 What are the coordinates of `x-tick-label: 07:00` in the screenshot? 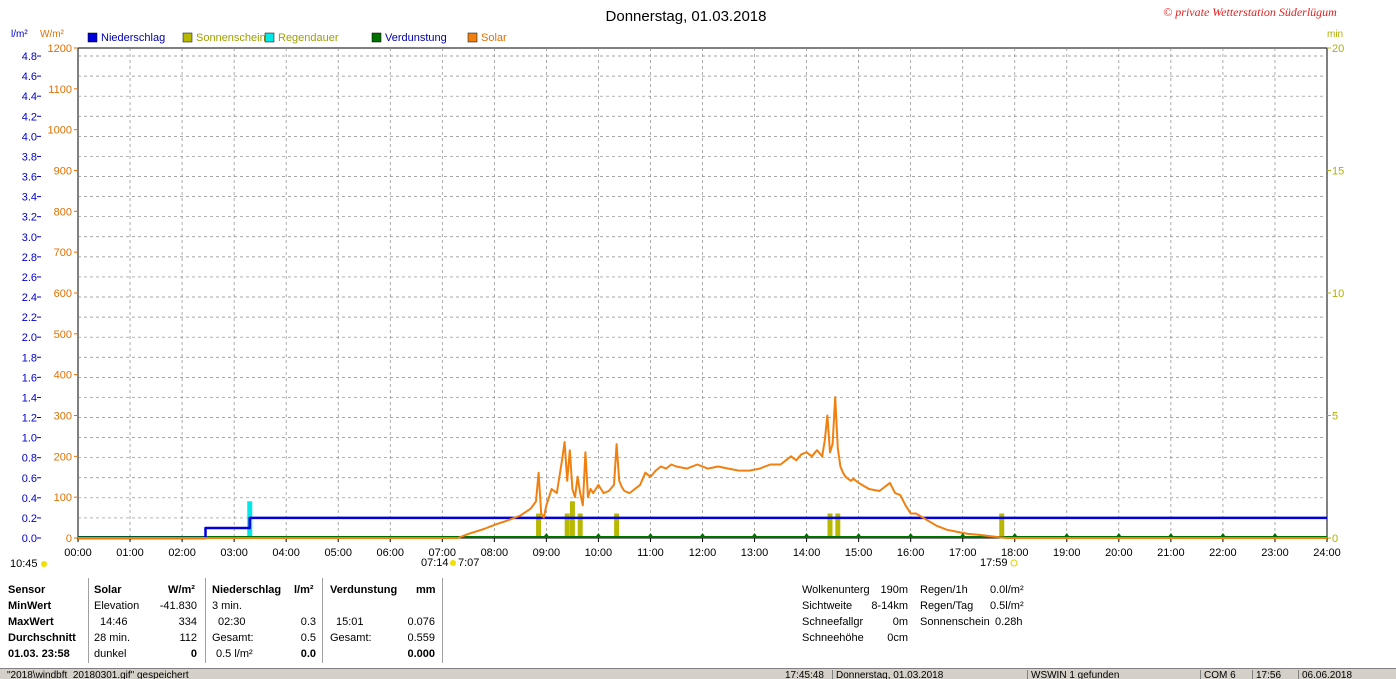 It's located at (443, 553).